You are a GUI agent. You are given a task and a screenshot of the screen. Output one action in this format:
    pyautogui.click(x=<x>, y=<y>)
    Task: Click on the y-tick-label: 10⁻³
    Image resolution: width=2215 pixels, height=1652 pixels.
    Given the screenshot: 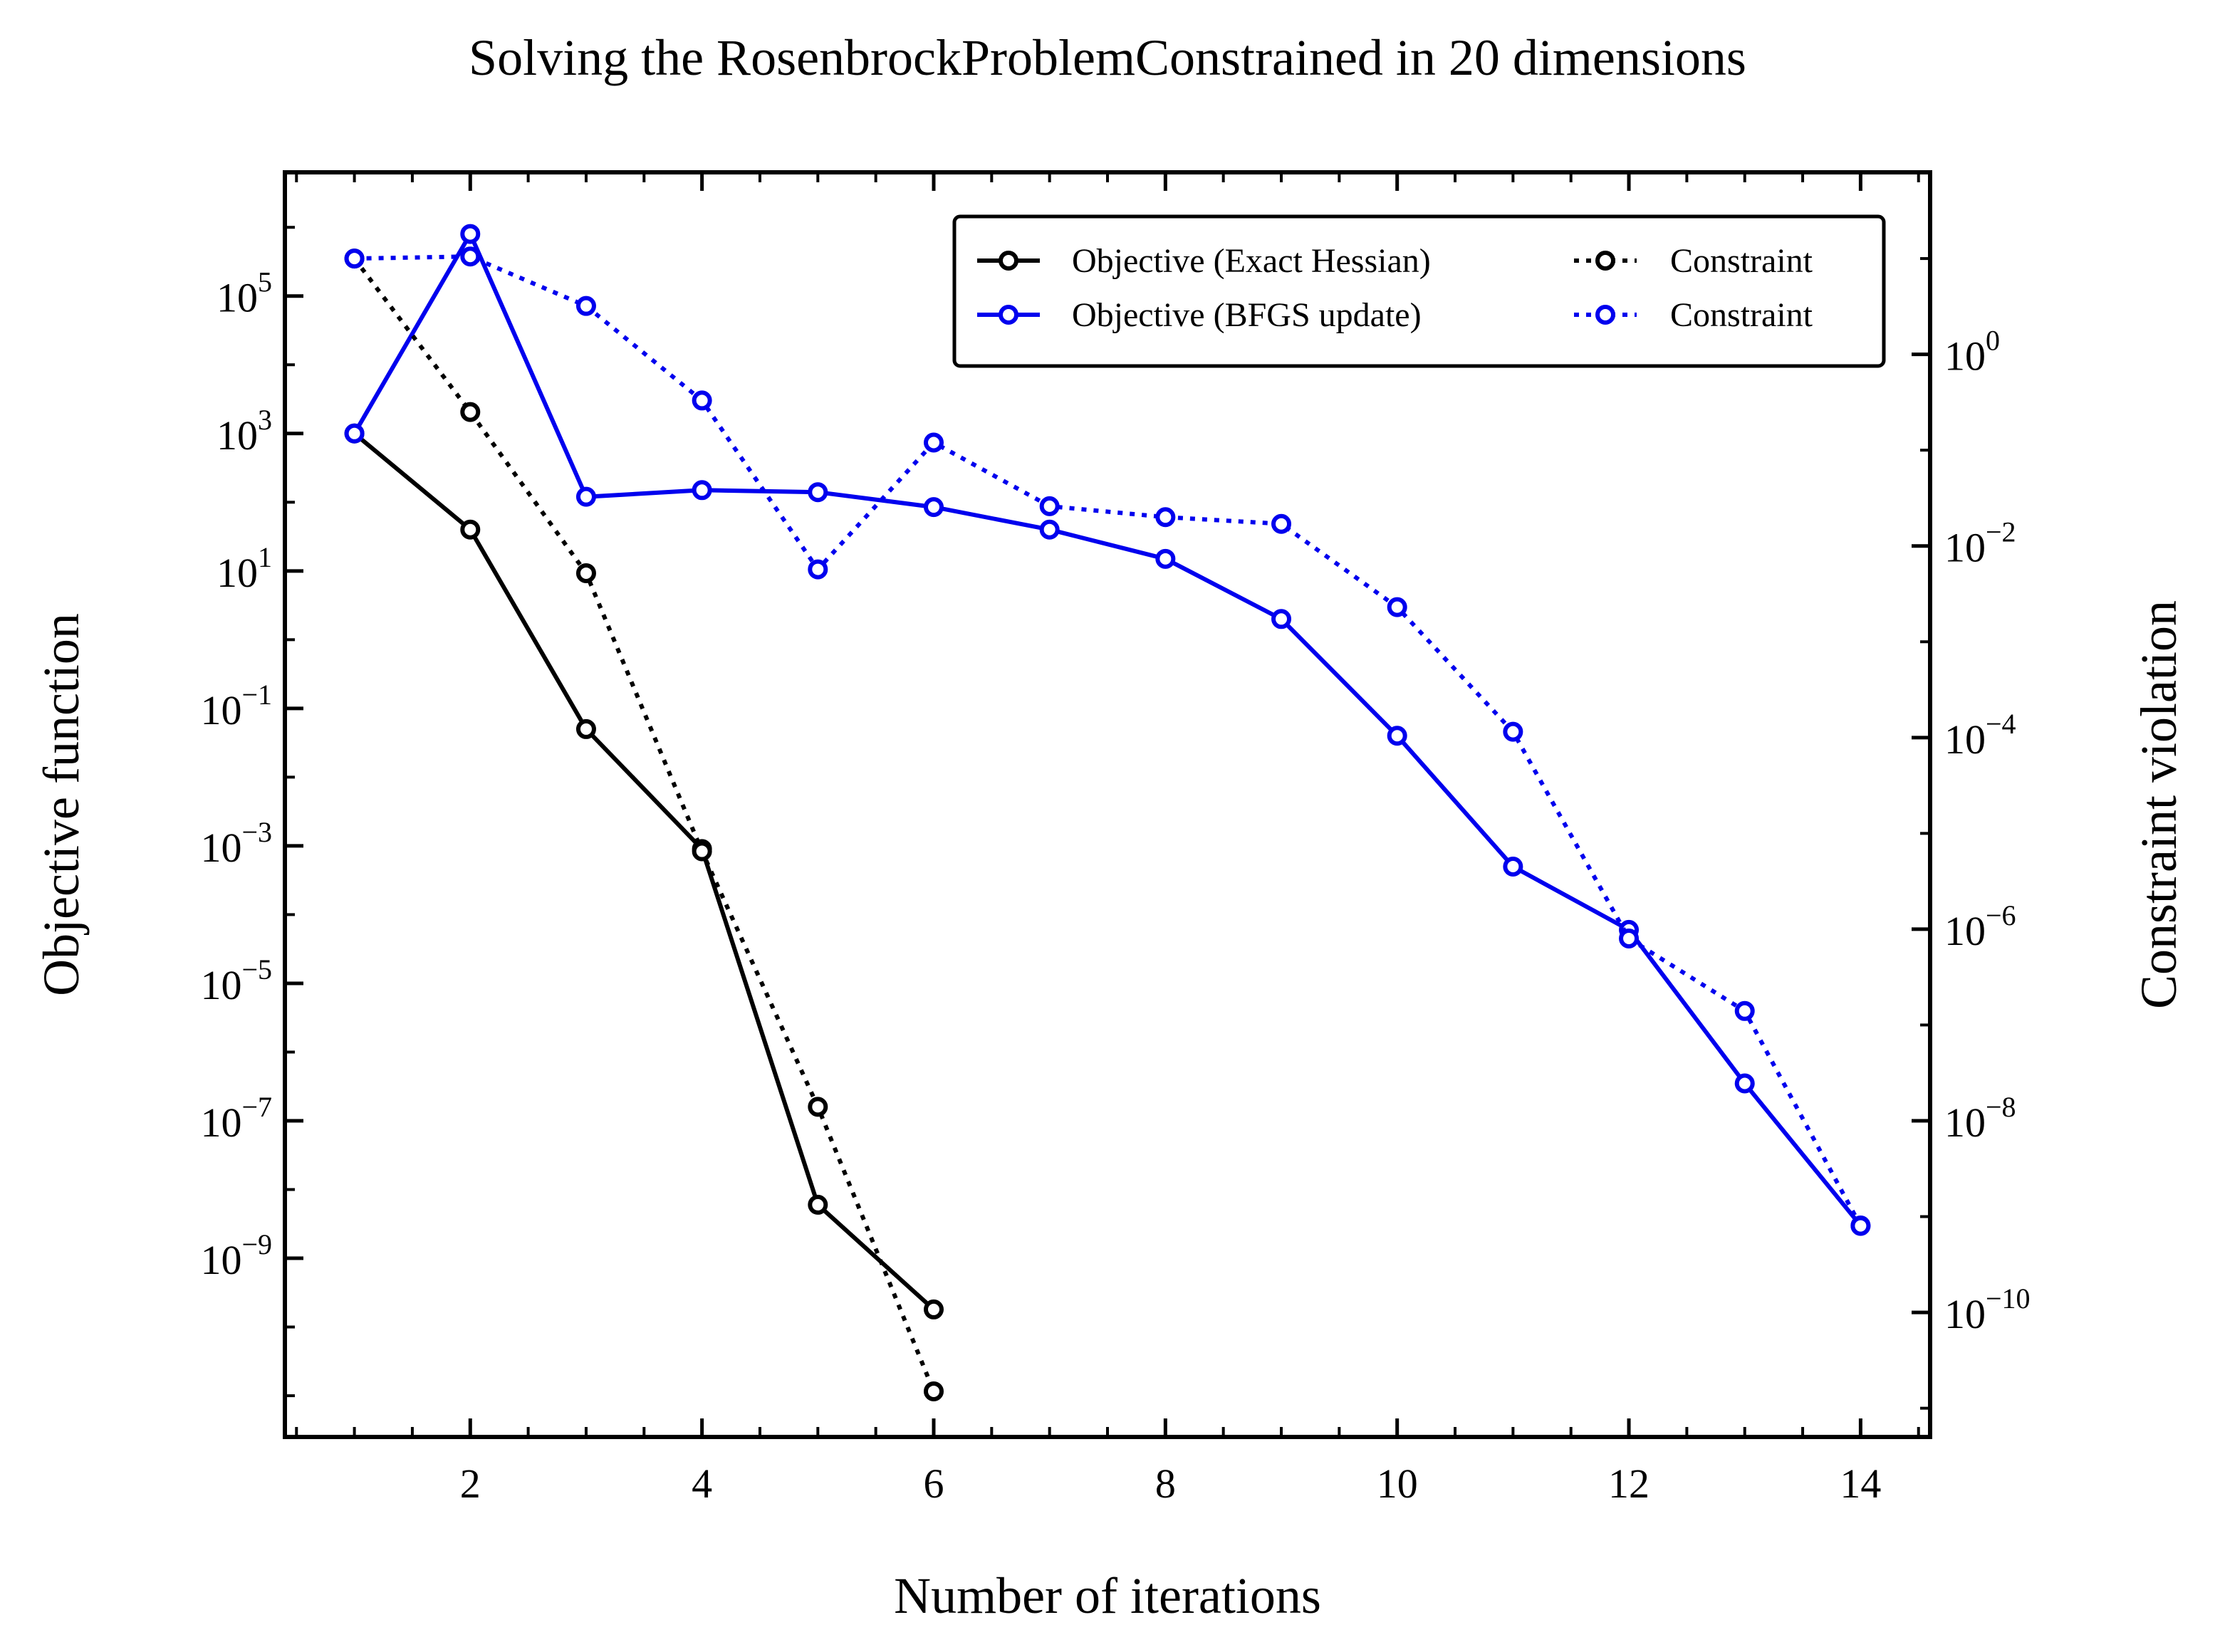 What is the action you would take?
    pyautogui.click(x=236, y=843)
    